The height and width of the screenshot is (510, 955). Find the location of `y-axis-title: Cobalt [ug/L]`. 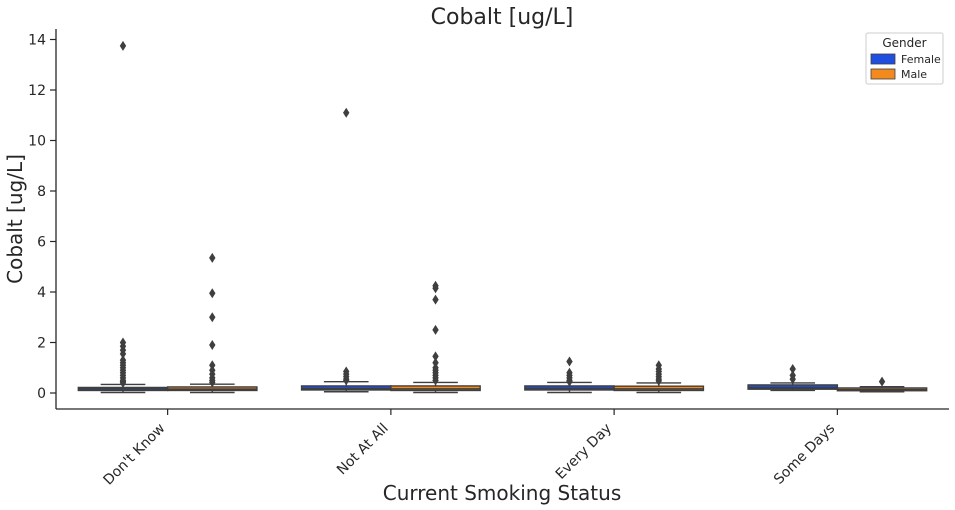

y-axis-title: Cobalt [ug/L] is located at coordinates (15, 219).